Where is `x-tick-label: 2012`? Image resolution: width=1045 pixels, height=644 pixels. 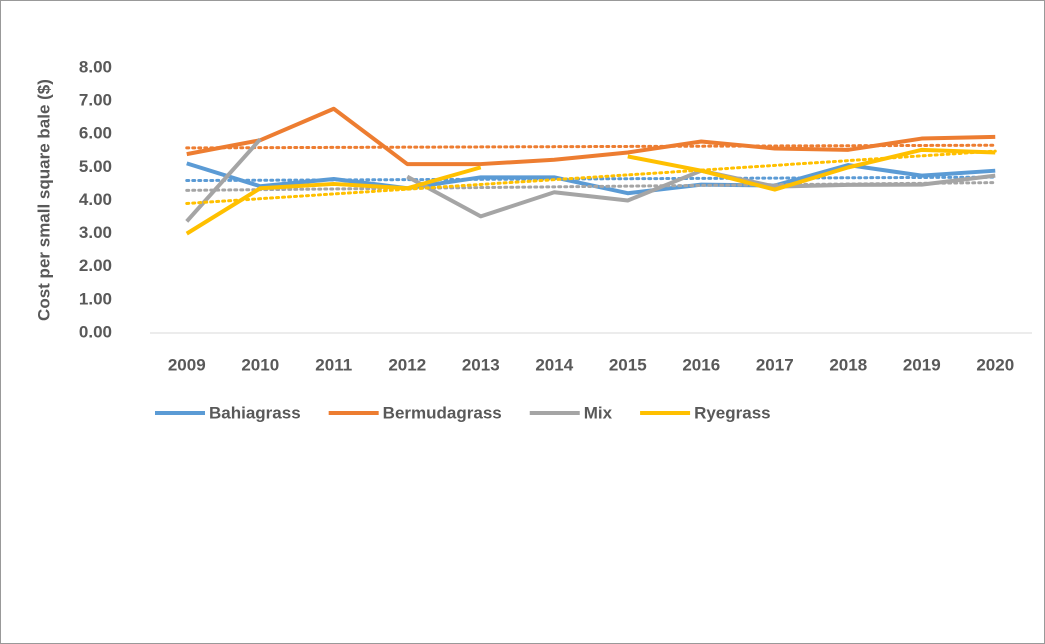
x-tick-label: 2012 is located at coordinates (407, 364).